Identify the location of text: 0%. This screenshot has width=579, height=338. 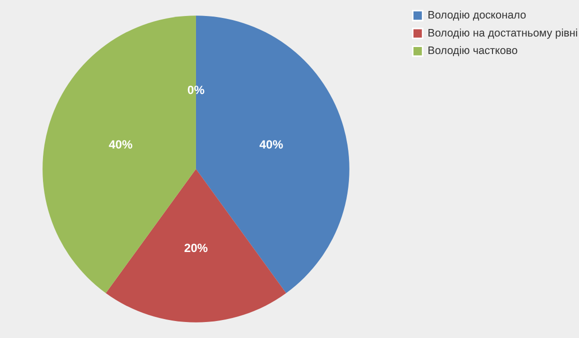
(196, 89).